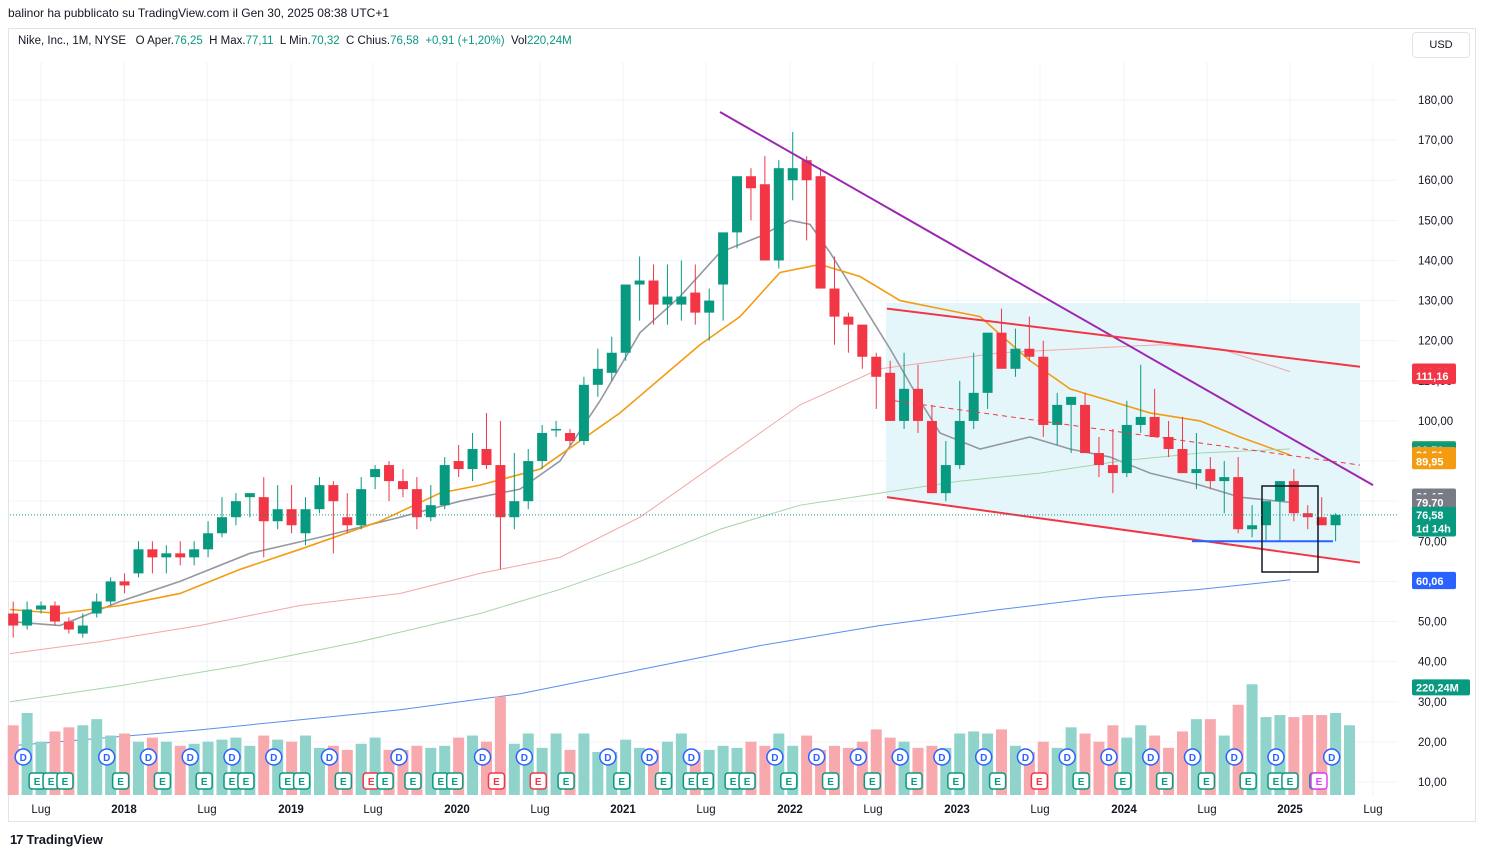  What do you see at coordinates (291, 810) in the screenshot?
I see `x-tick-label: 2019` at bounding box center [291, 810].